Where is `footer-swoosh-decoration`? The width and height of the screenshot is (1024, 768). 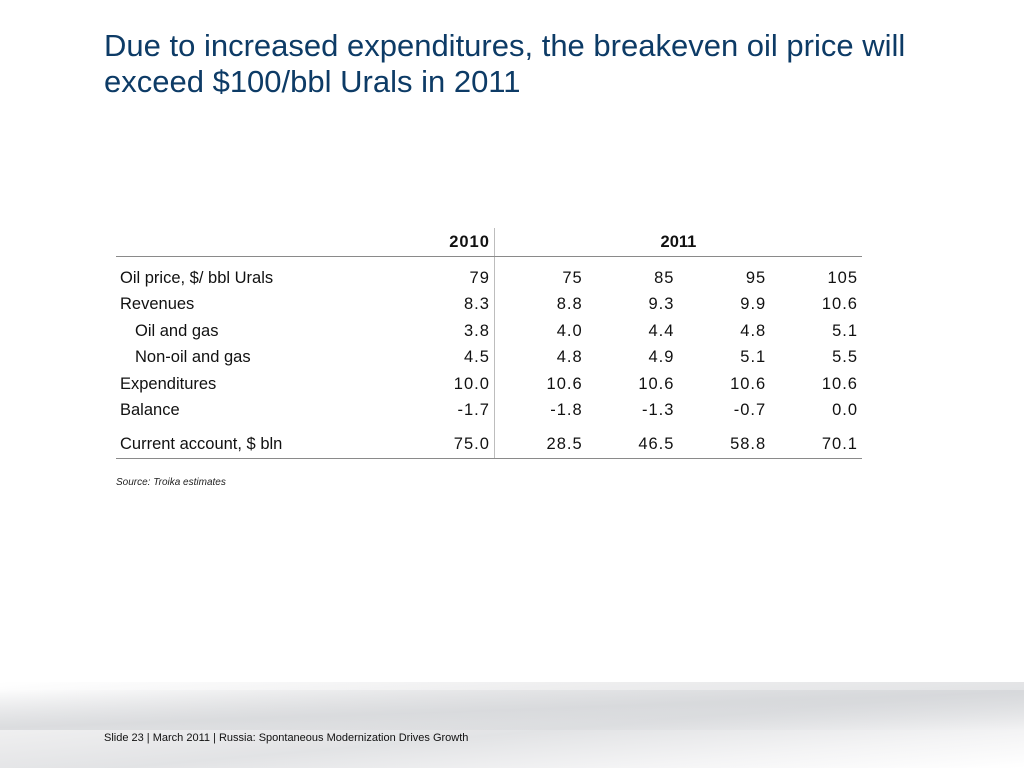
footer-swoosh-decoration is located at coordinates (512, 710).